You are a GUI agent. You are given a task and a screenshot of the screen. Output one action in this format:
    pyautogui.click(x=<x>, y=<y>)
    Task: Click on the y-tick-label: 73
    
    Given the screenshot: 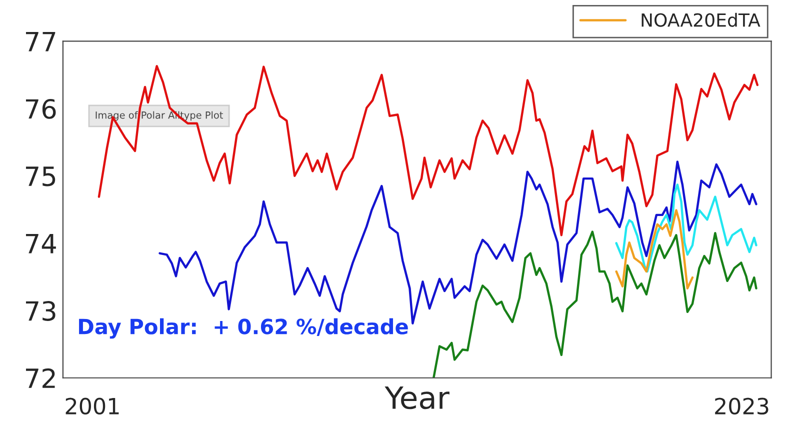 What is the action you would take?
    pyautogui.click(x=41, y=310)
    